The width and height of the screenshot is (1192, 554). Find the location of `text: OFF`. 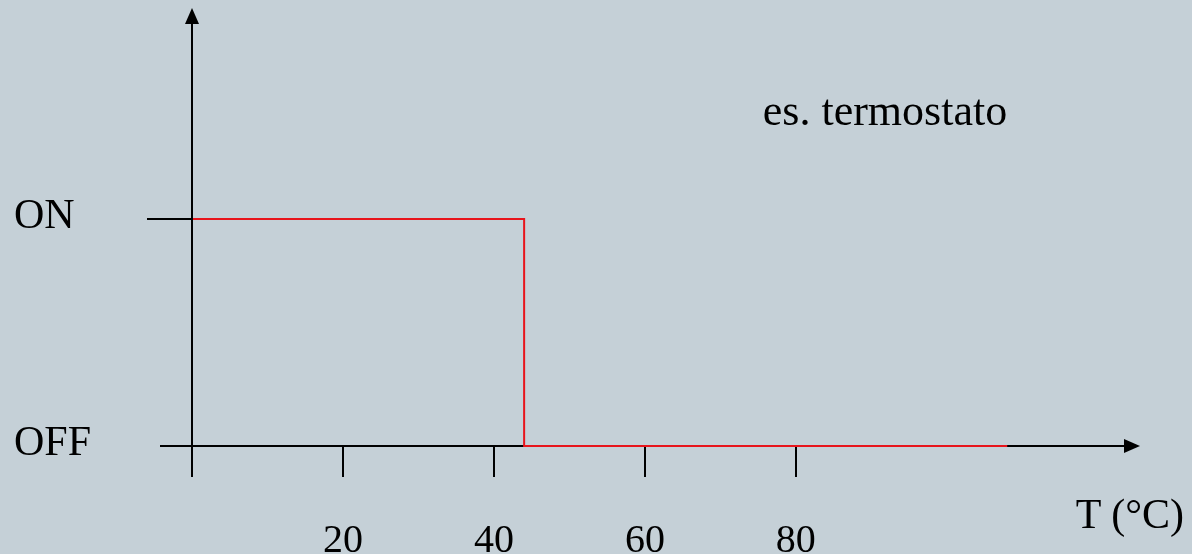

text: OFF is located at coordinates (53, 441).